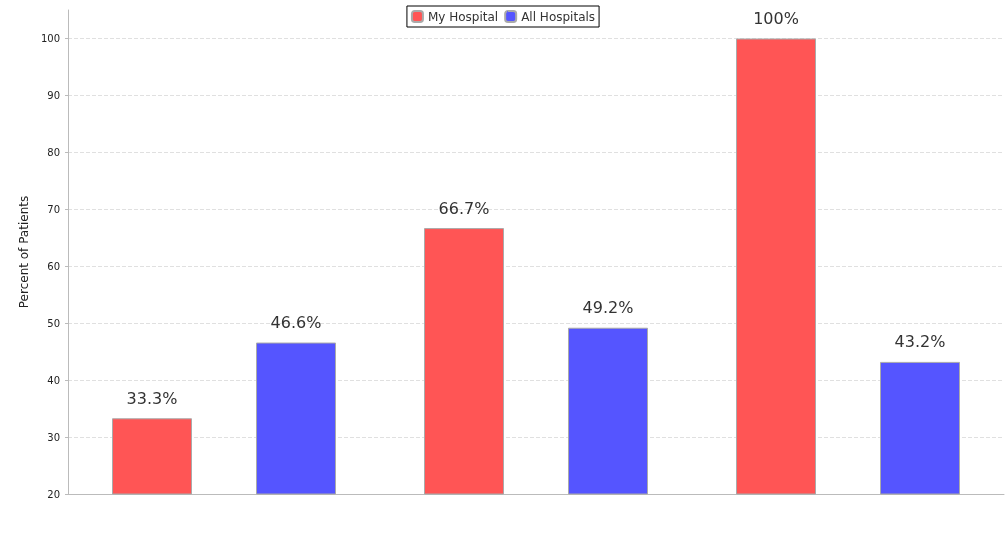 This screenshot has width=1006, height=535. Describe the element at coordinates (24, 252) in the screenshot. I see `y-axis-title: Percent of Patients` at that location.